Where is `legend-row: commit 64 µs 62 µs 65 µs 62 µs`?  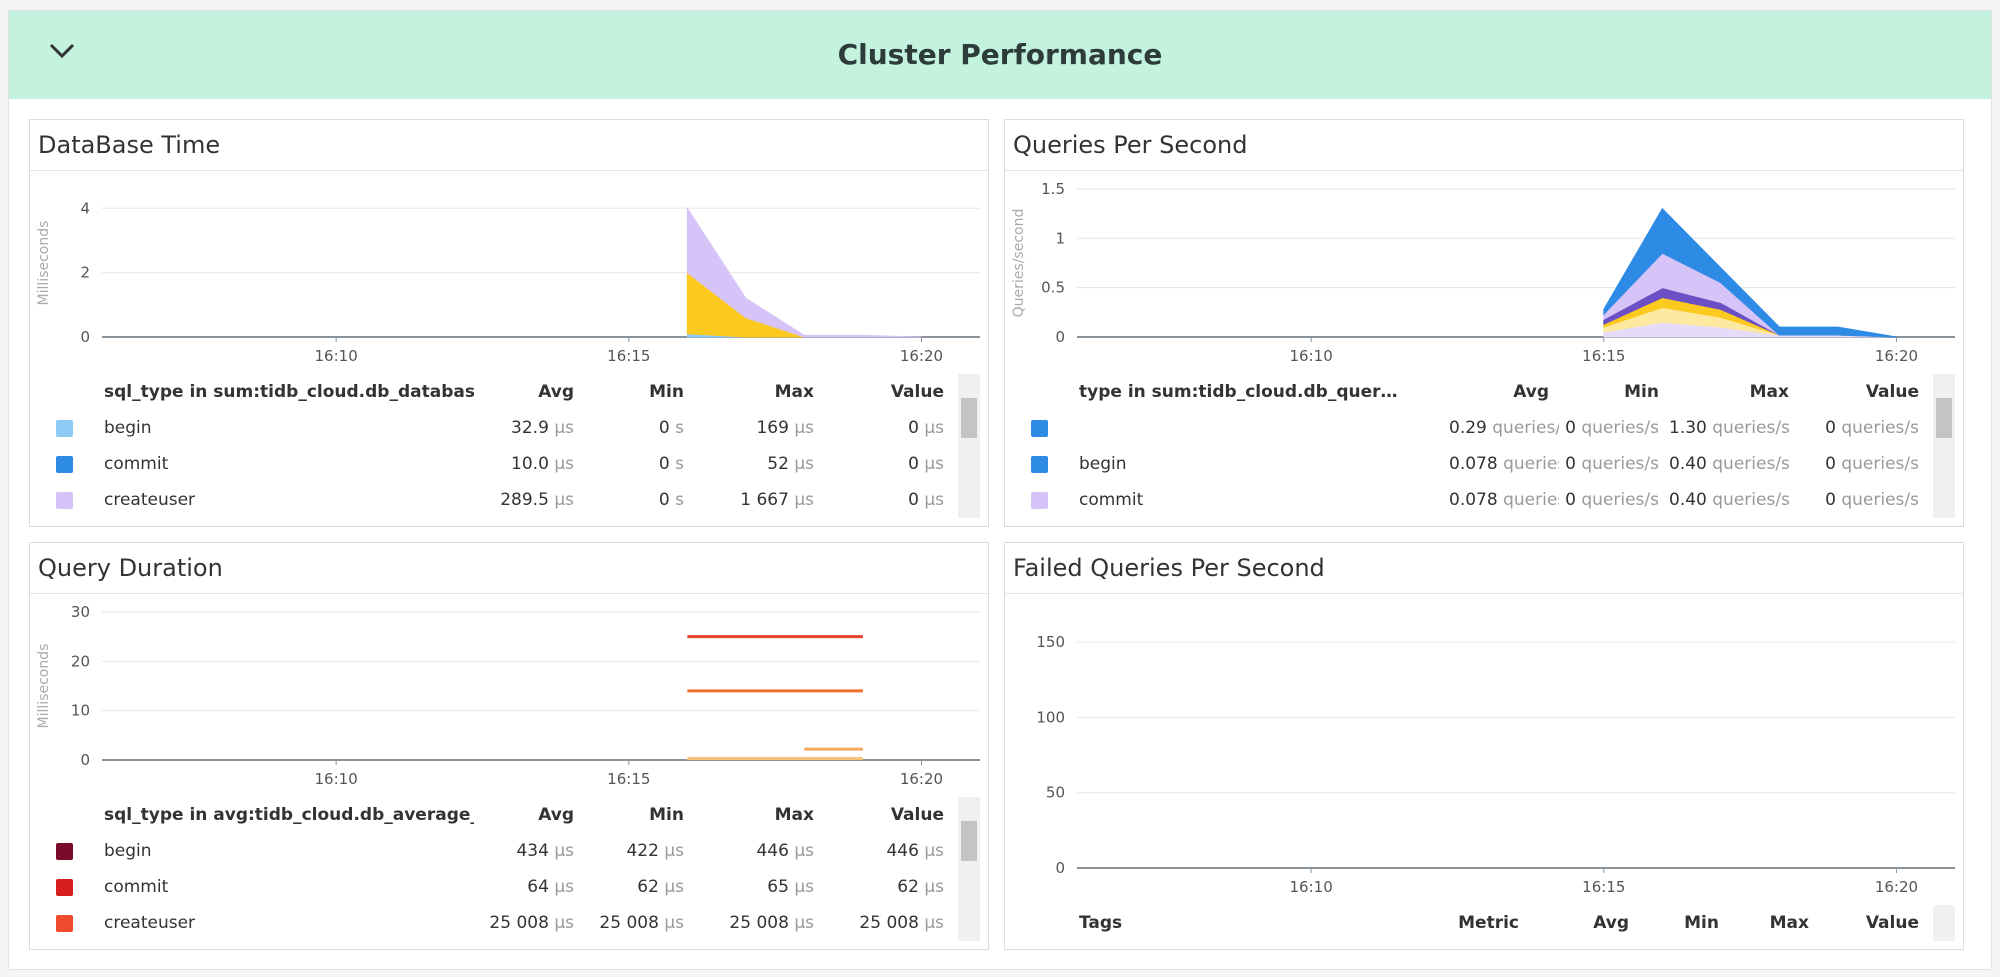
legend-row: commit 64 µs 62 µs 65 µs 62 µs is located at coordinates (515, 887).